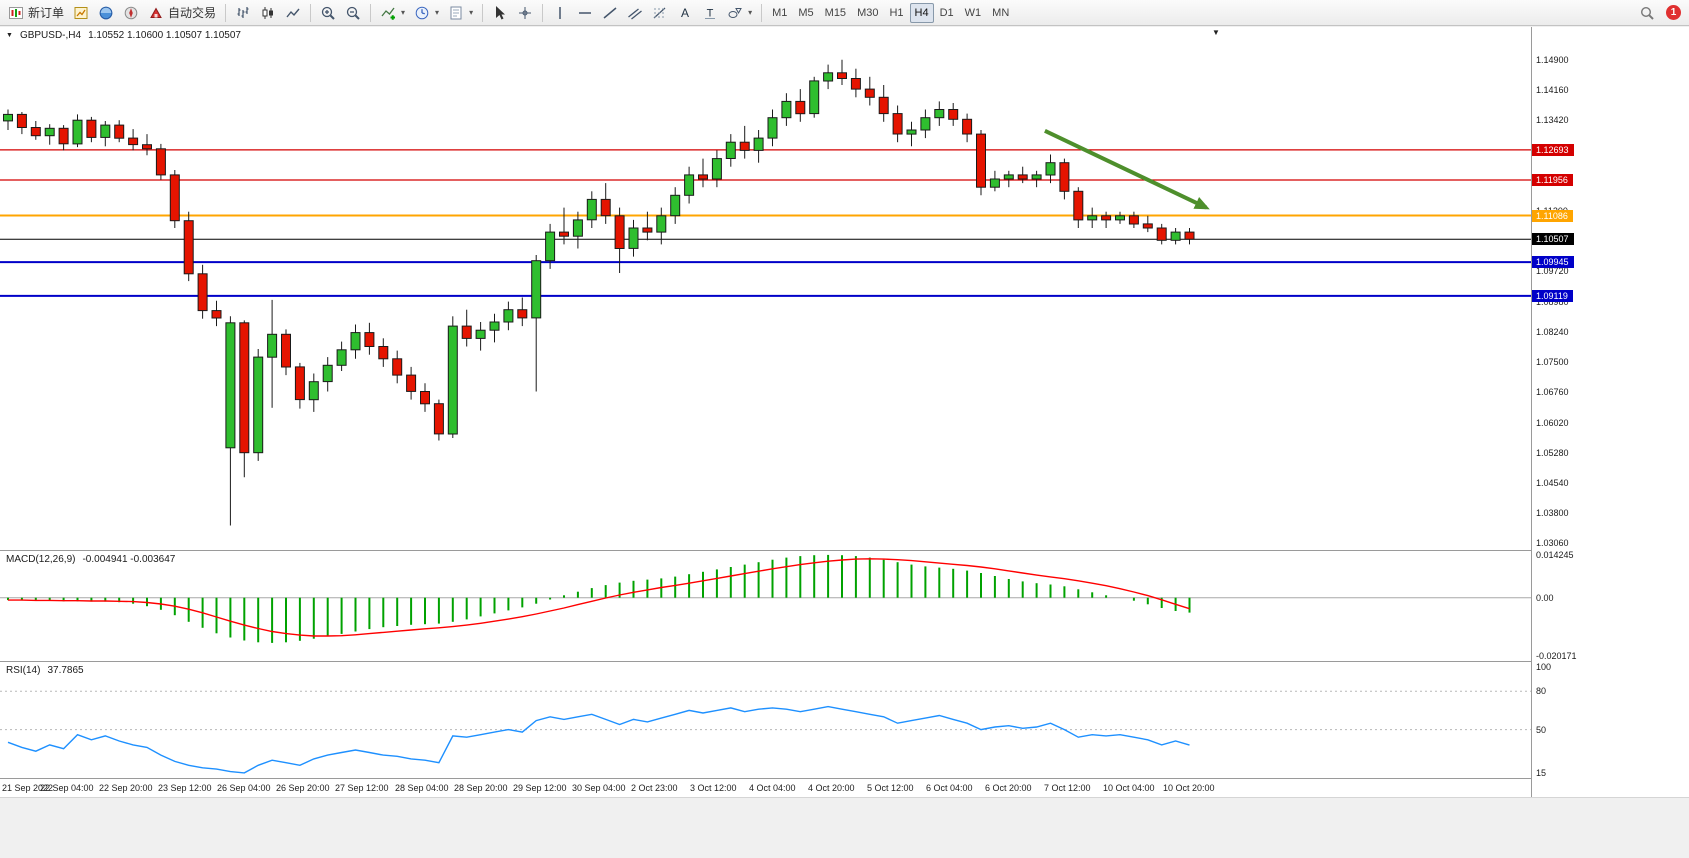 This screenshot has height=858, width=1689. What do you see at coordinates (185, 788) in the screenshot?
I see `time-axis-label: 23 Sep 12:00` at bounding box center [185, 788].